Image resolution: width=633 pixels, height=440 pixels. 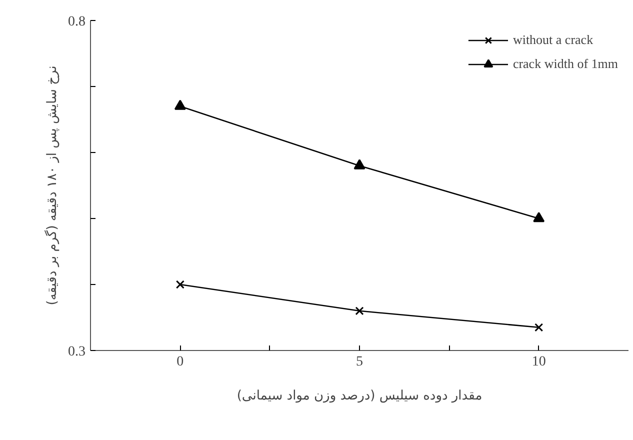 What do you see at coordinates (553, 40) in the screenshot?
I see `legend-label: without a crack` at bounding box center [553, 40].